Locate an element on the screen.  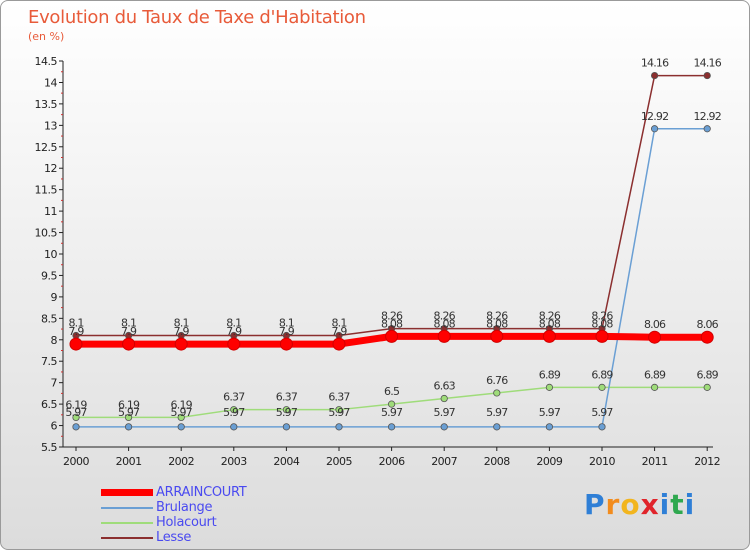
logo-letter: o is located at coordinates (630, 504).